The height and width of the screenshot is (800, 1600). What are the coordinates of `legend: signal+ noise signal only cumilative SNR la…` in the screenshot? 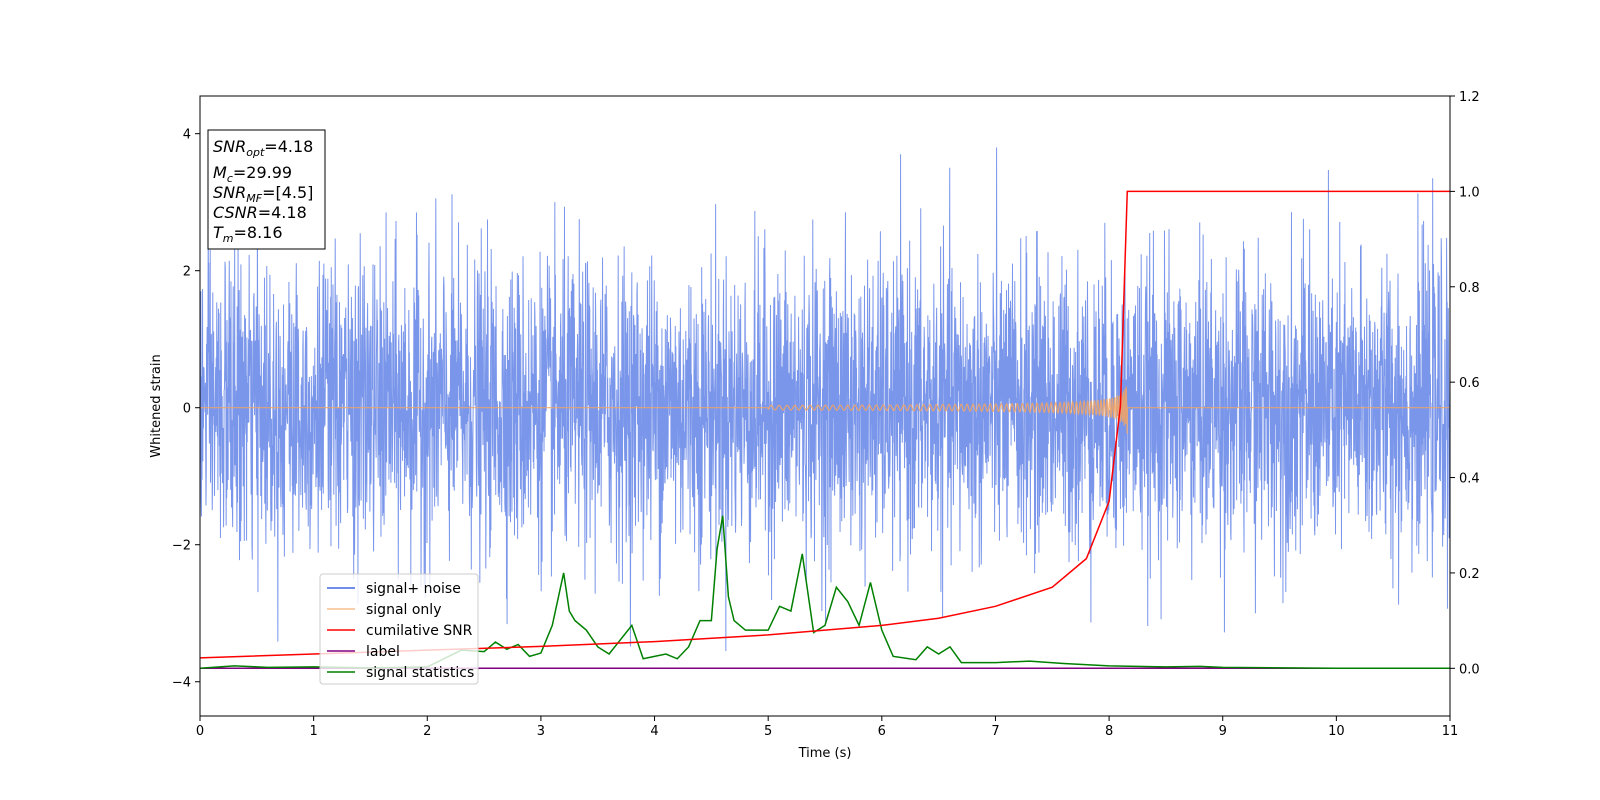 It's located at (399, 629).